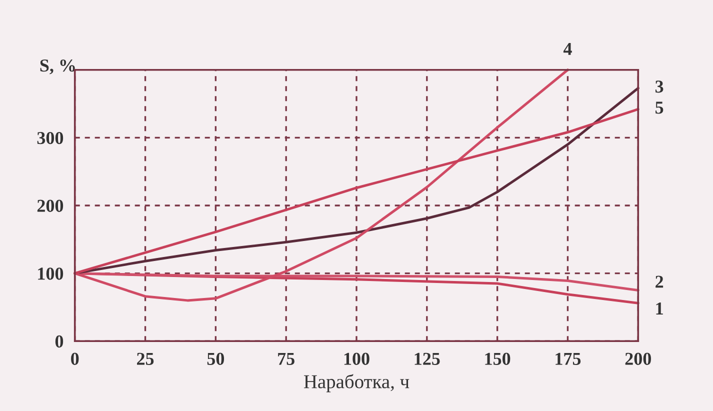  What do you see at coordinates (215, 358) in the screenshot?
I see `x-tick-label: 50` at bounding box center [215, 358].